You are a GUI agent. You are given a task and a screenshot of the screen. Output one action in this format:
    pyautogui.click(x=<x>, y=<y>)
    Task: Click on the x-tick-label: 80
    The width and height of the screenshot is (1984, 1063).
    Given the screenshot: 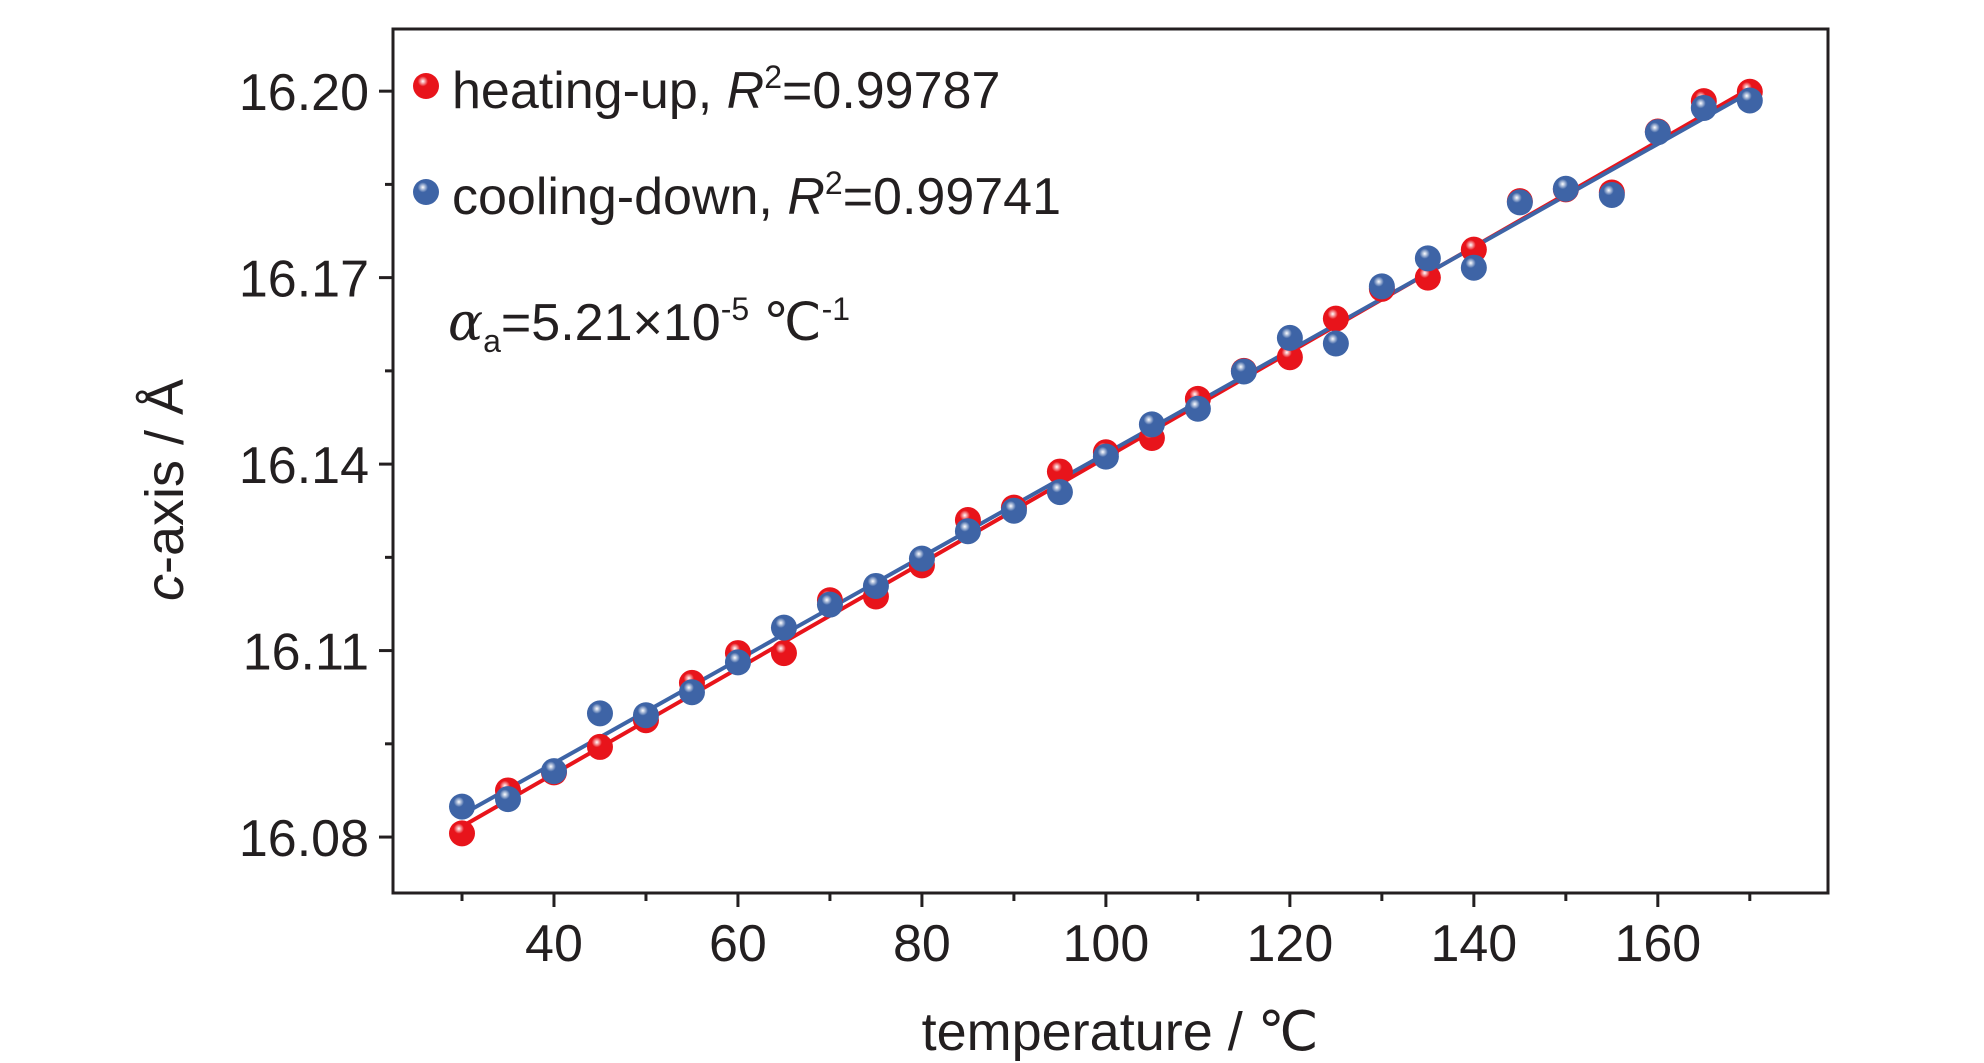 What is the action you would take?
    pyautogui.click(x=922, y=944)
    